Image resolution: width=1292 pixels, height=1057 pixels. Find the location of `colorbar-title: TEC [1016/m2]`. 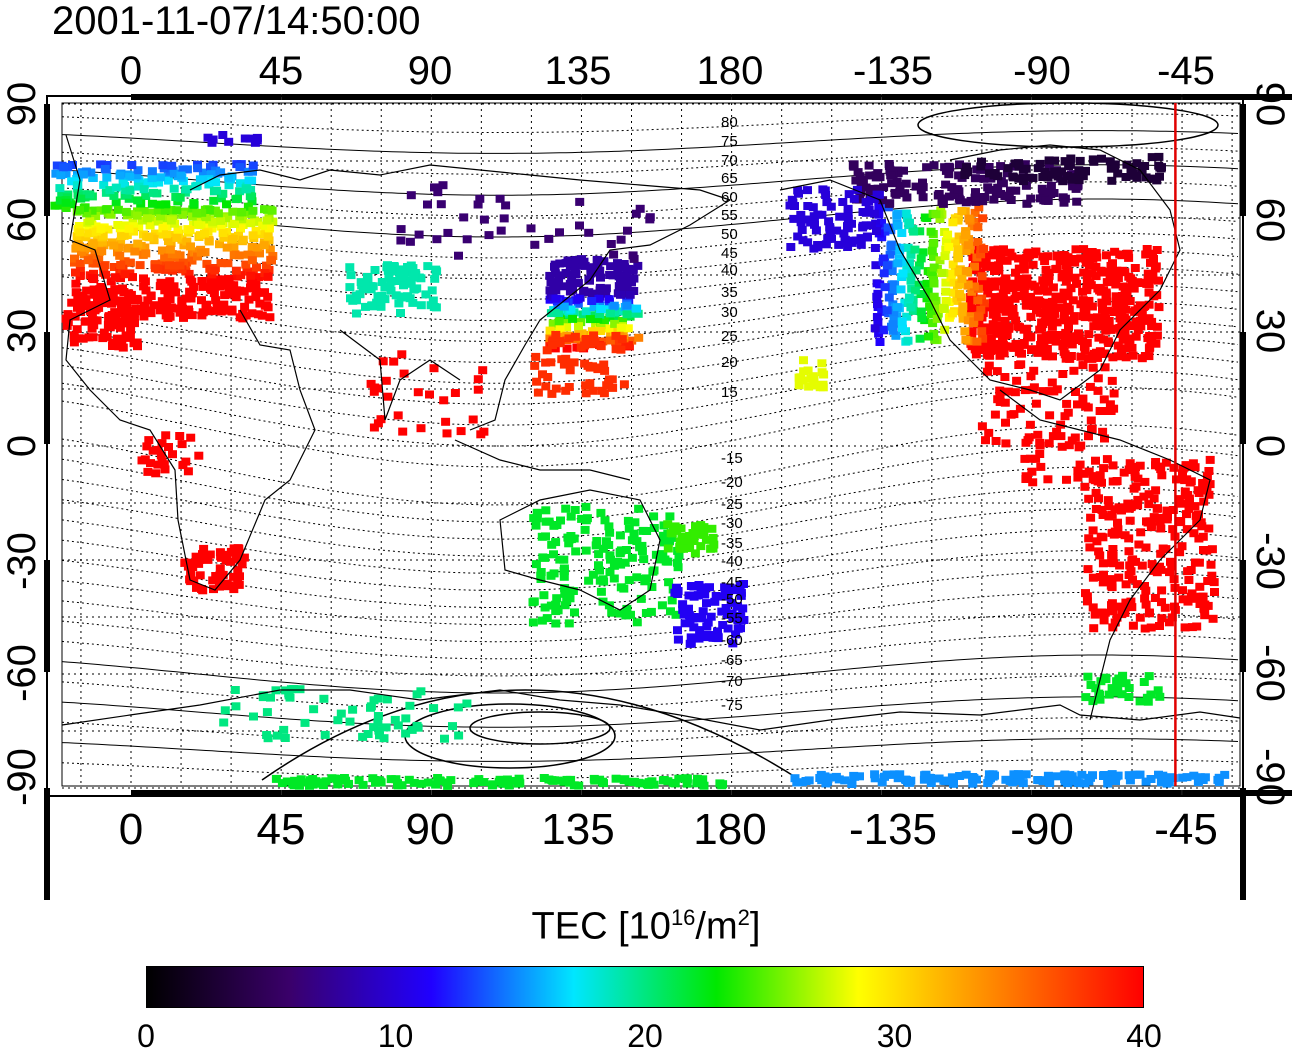

colorbar-title: TEC [1016/m2] is located at coordinates (646, 927).